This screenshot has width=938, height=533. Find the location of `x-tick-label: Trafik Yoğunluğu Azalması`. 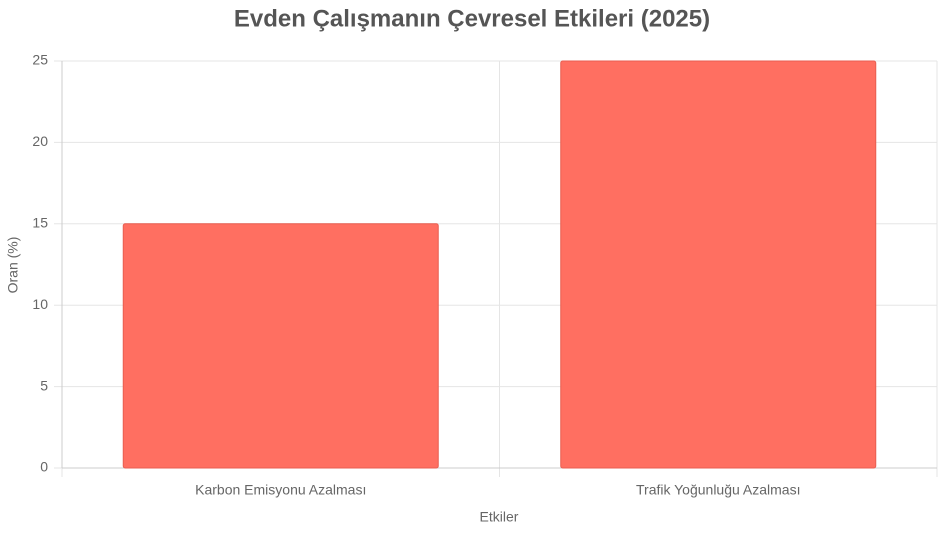

x-tick-label: Trafik Yoğunluğu Azalması is located at coordinates (718, 490).